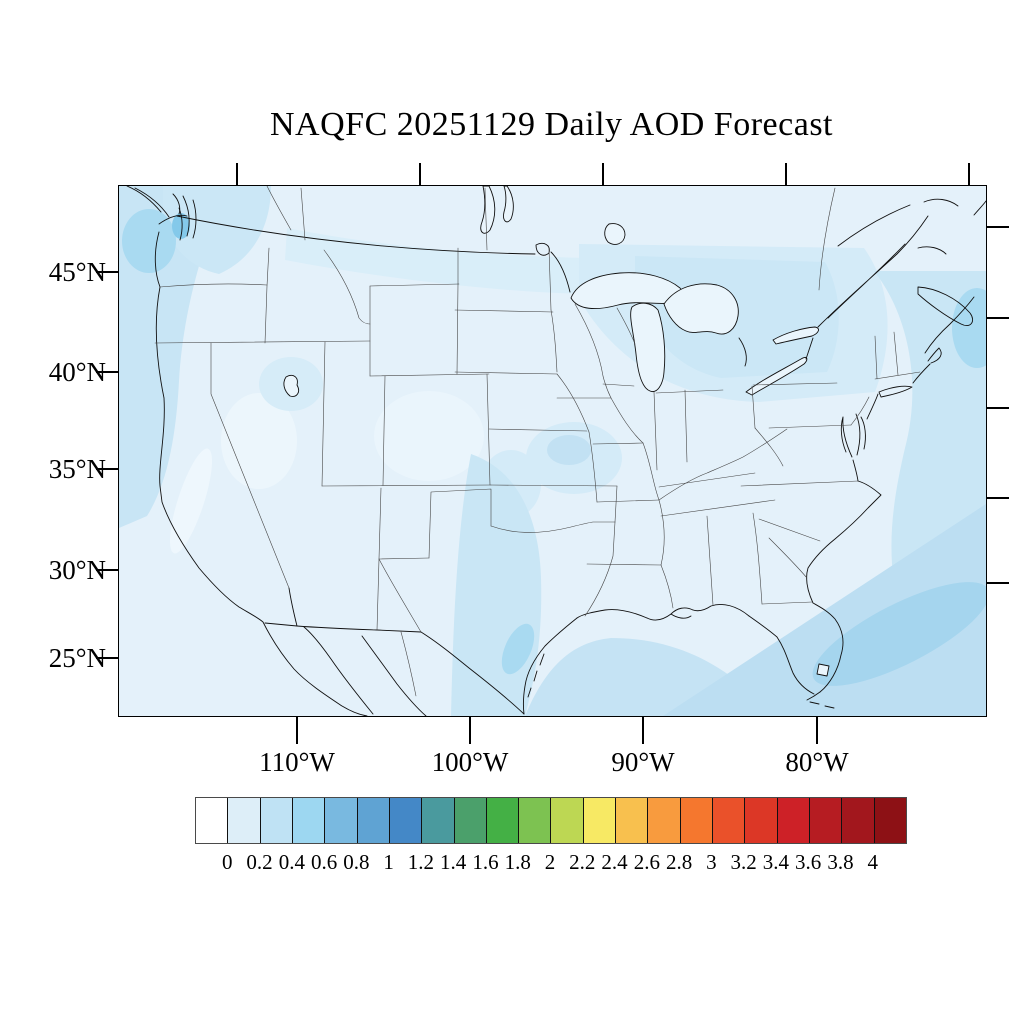  I want to click on us-mexico-border, so click(343, 627).